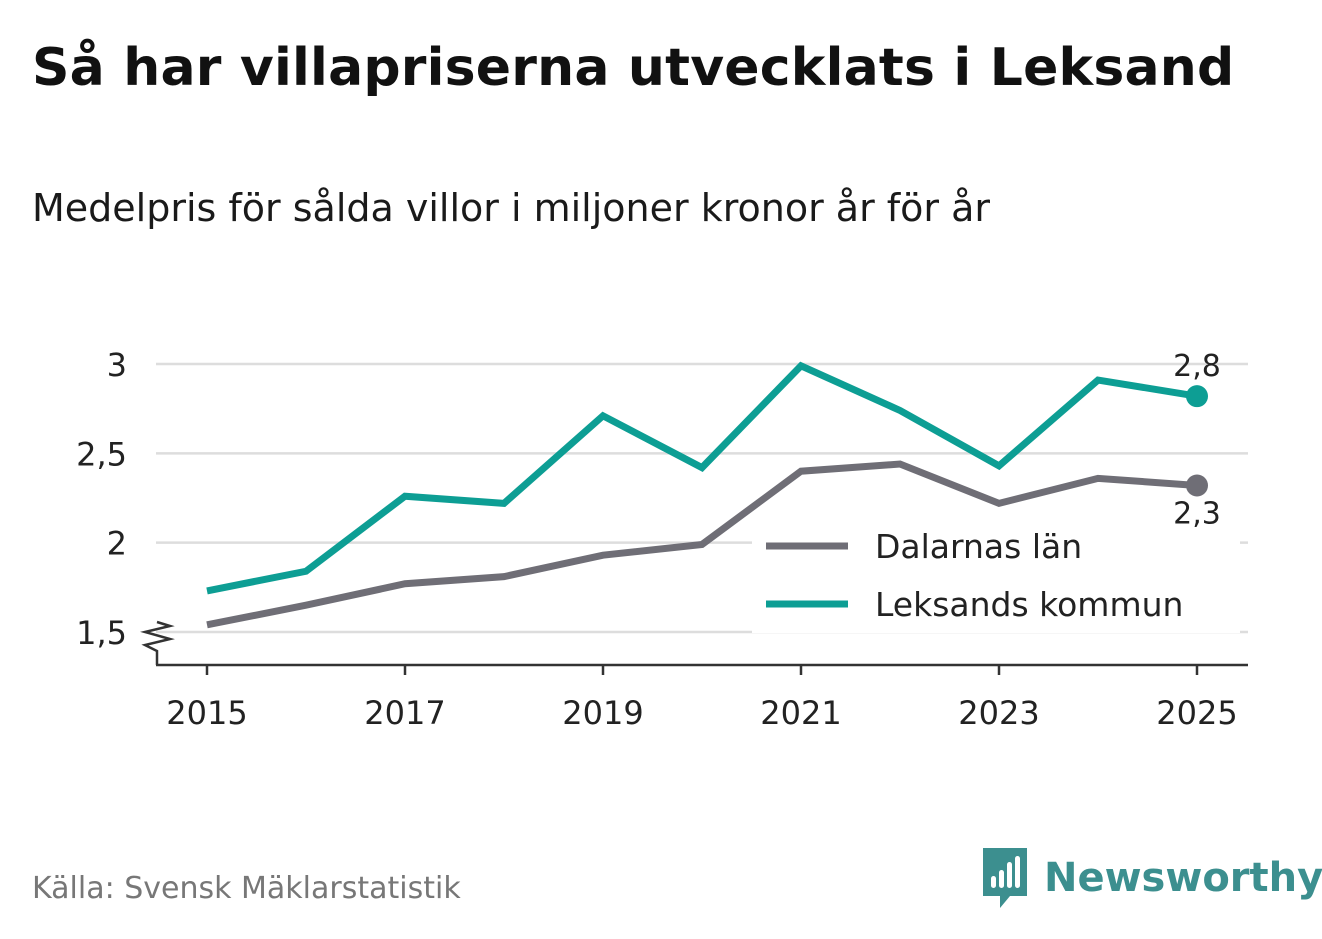 This screenshot has height=939, width=1322. I want to click on x-tick-label: 2023, so click(998, 713).